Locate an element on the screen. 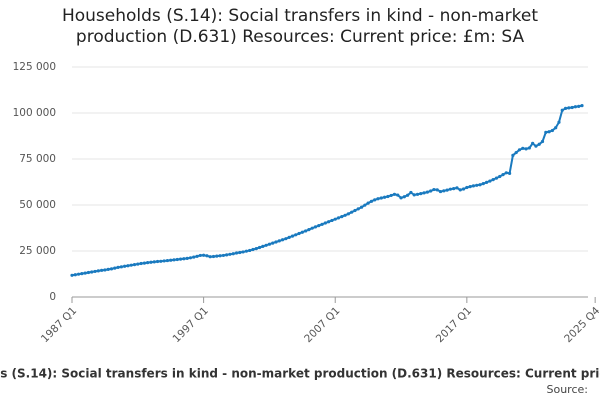  x-tick-label: 1987 Q1 is located at coordinates (59, 325).